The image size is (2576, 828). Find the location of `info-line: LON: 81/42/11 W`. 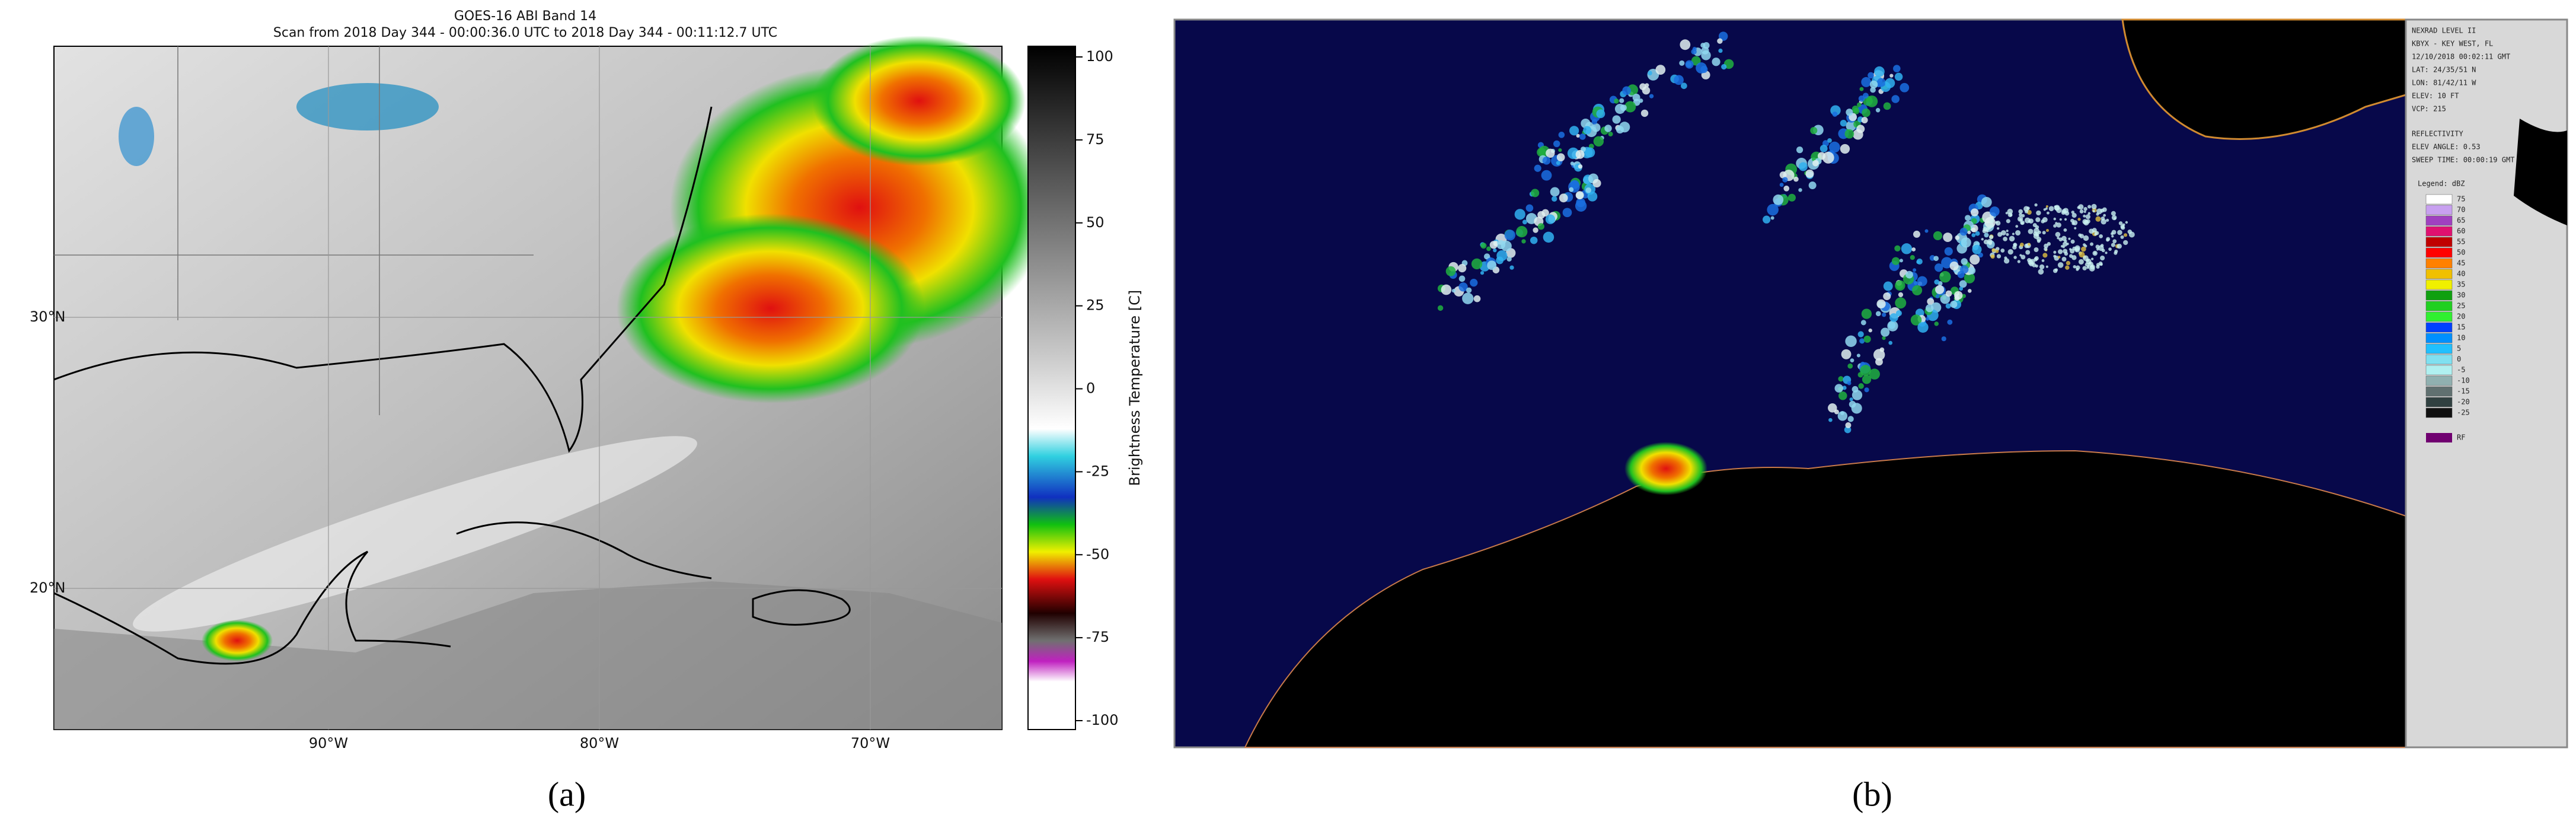

info-line: LON: 81/42/11 W is located at coordinates (2444, 83).